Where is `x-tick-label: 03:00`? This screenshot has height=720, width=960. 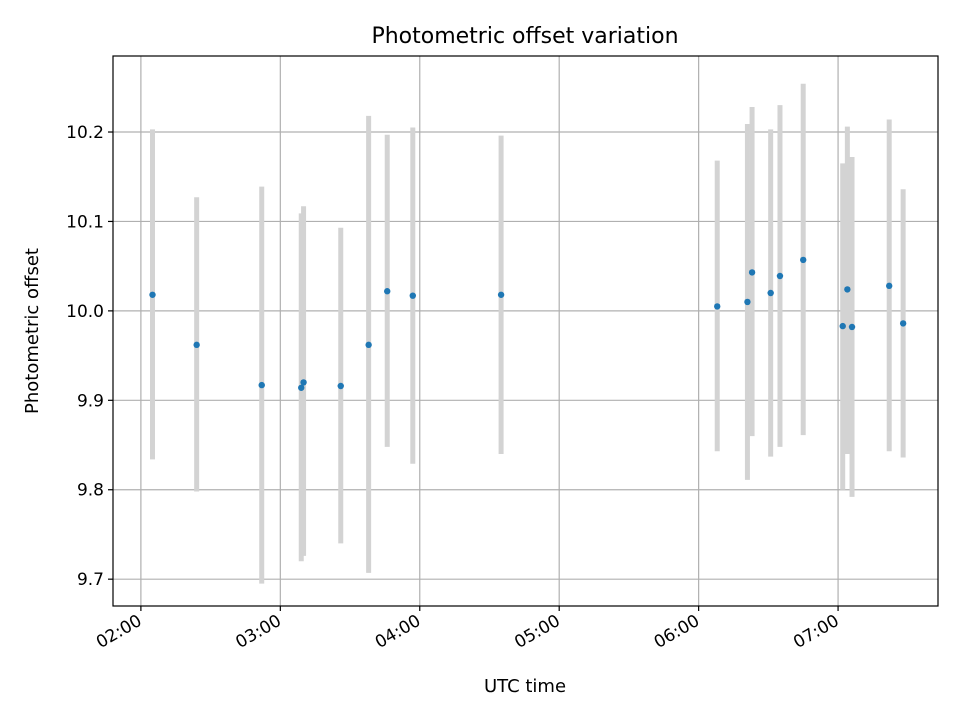 x-tick-label: 03:00 is located at coordinates (258, 632).